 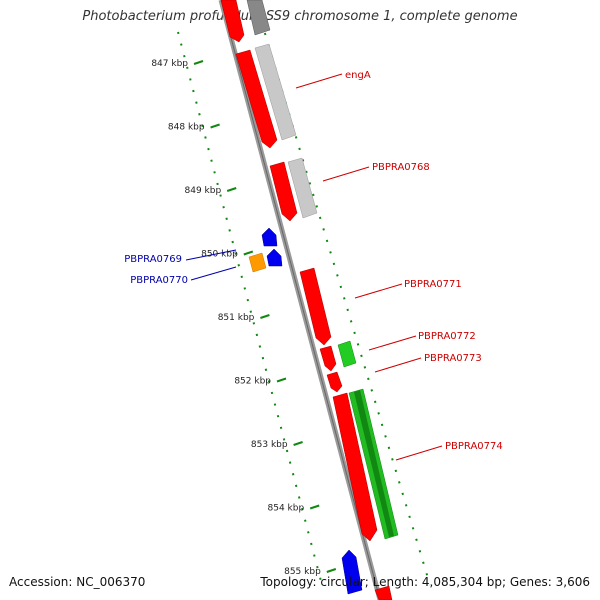 I want to click on ruler-tick-label: 848 kbp, so click(x=186, y=128).